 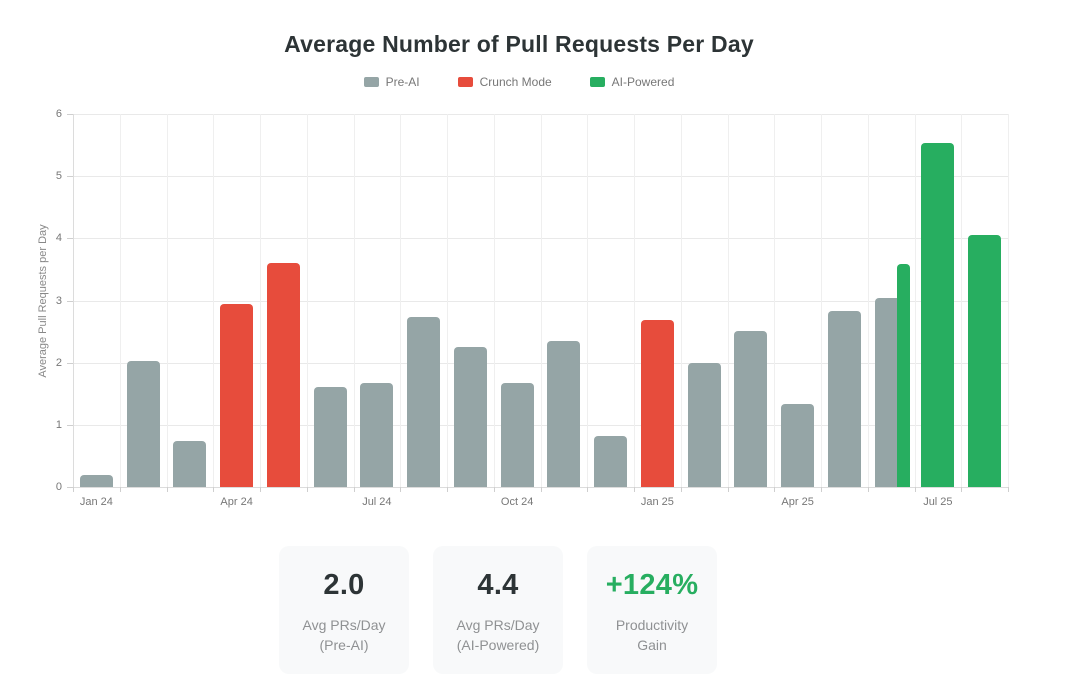 What do you see at coordinates (515, 82) in the screenshot?
I see `legend-label-crunch-mode: Crunch Mode` at bounding box center [515, 82].